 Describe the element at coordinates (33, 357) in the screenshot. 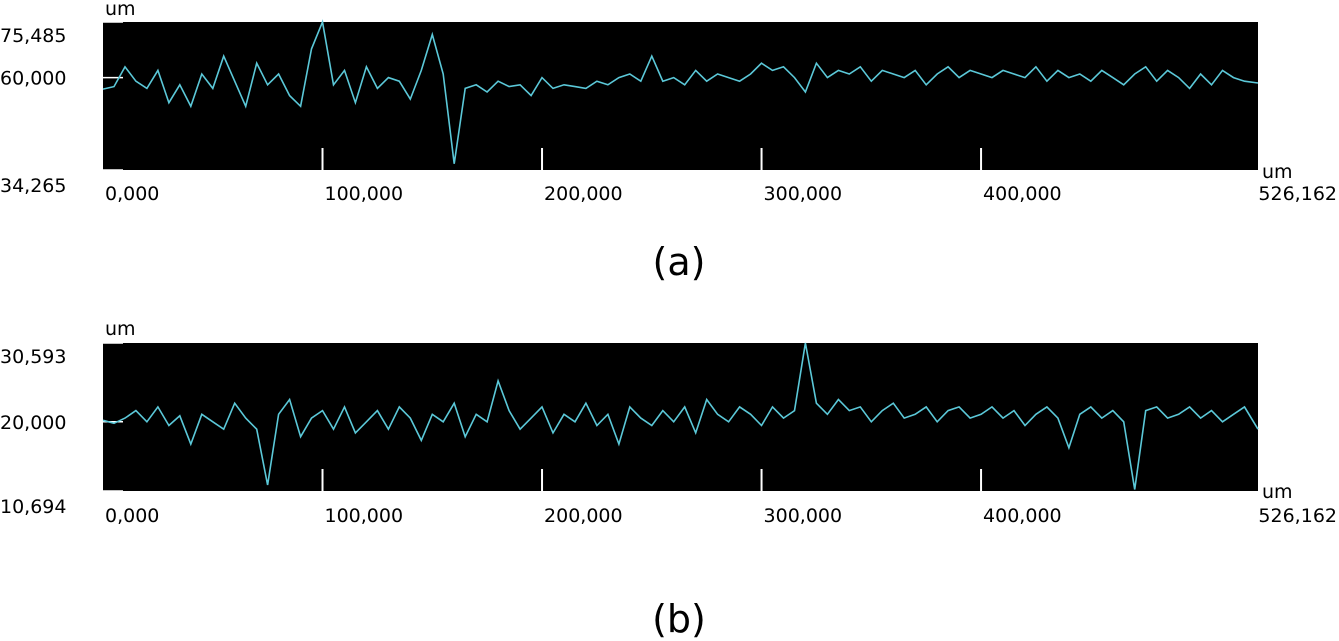

I see `panel-b-y-tick-label: 30,593` at that location.